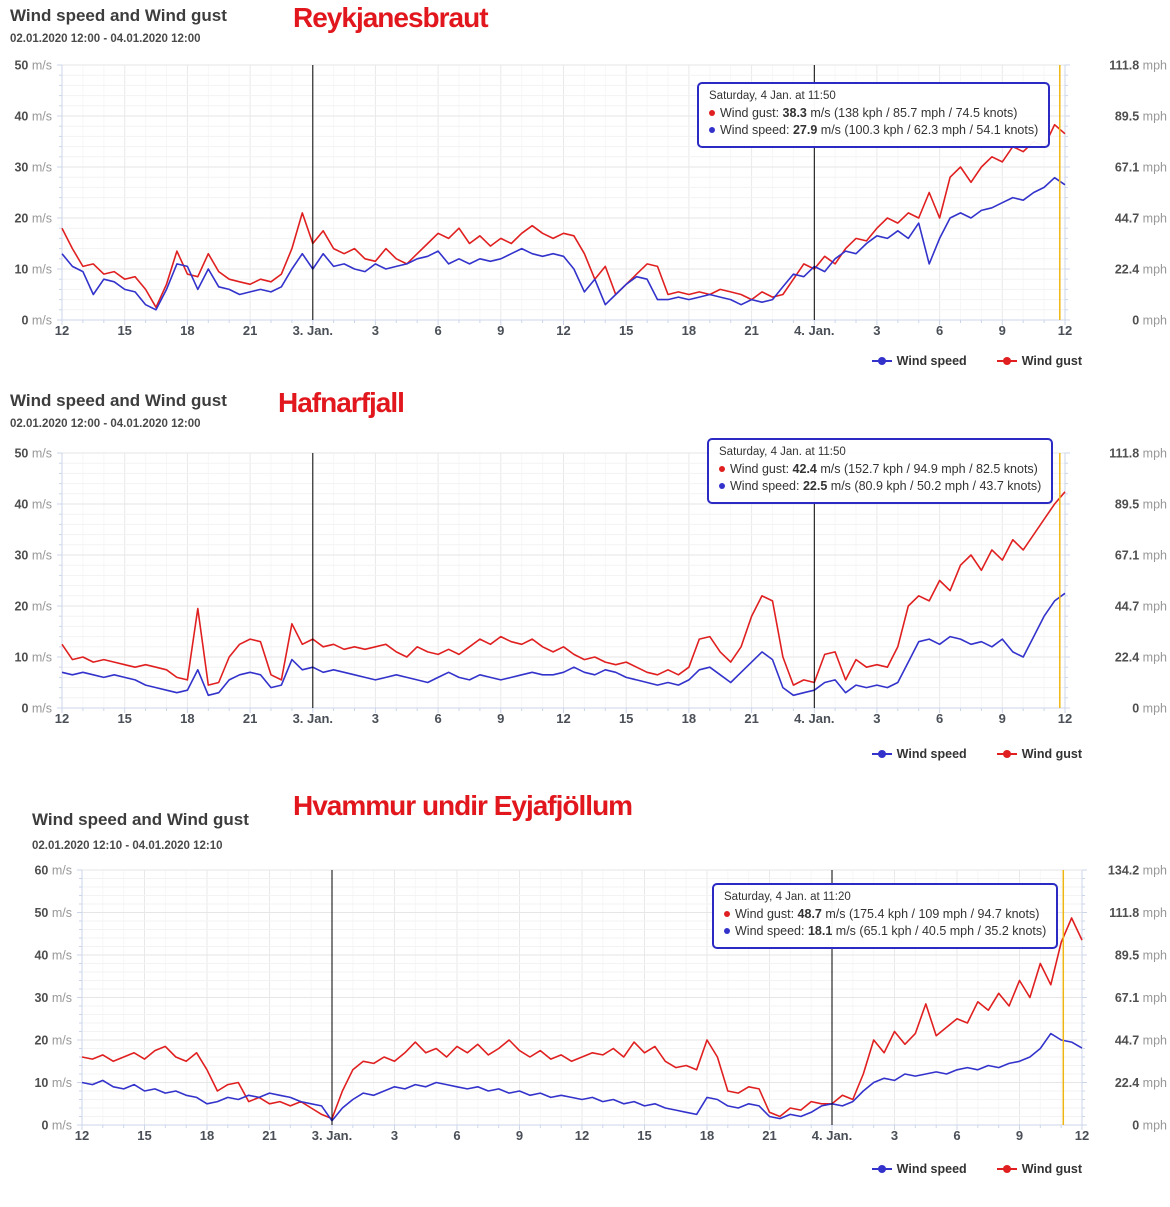 The image size is (1170, 1207). What do you see at coordinates (463, 805) in the screenshot?
I see `station-name: Hvammur undir Eyjafjöllum` at bounding box center [463, 805].